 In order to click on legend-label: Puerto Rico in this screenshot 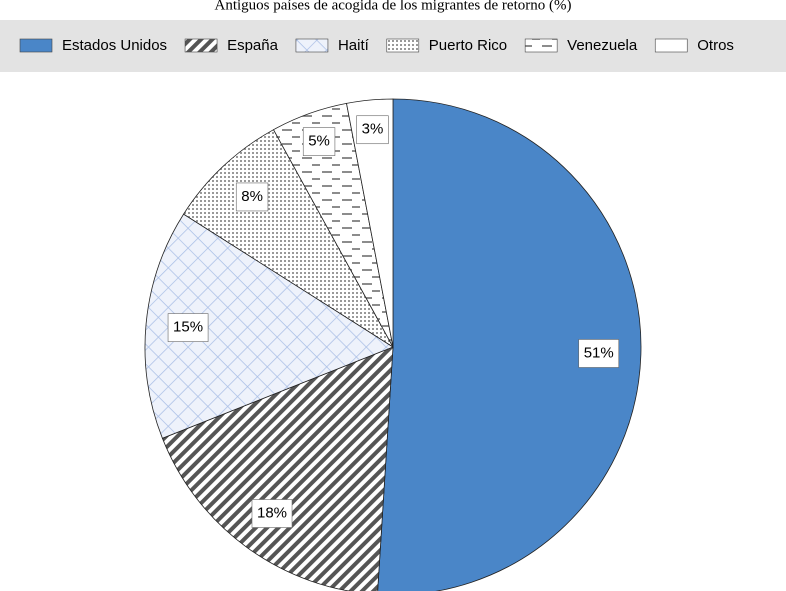, I will do `click(468, 45)`.